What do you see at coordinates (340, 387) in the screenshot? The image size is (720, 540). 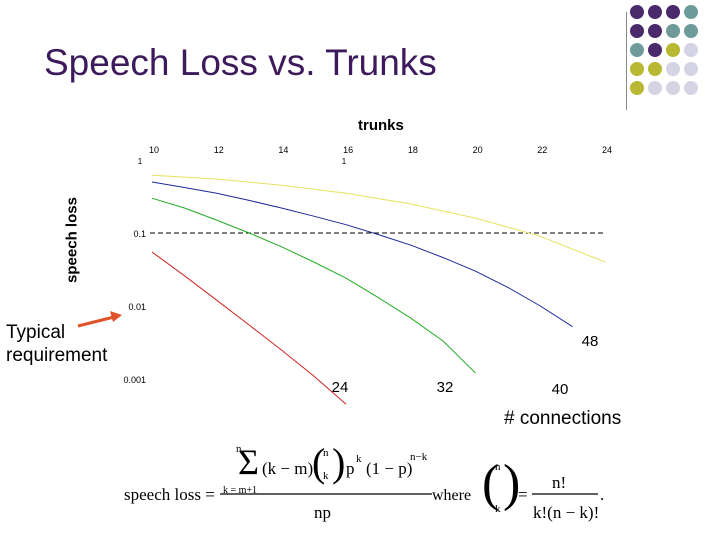 I see `series-label-24: 24` at bounding box center [340, 387].